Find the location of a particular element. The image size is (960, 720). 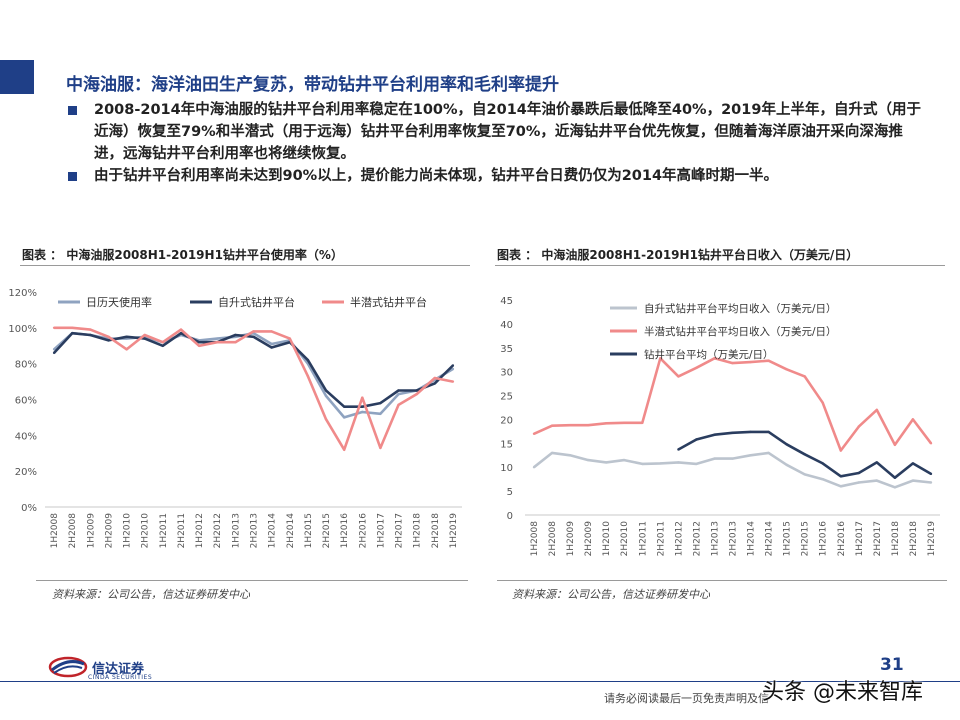

left-chart-x-tick-label: 2H2017 is located at coordinates (400, 530).